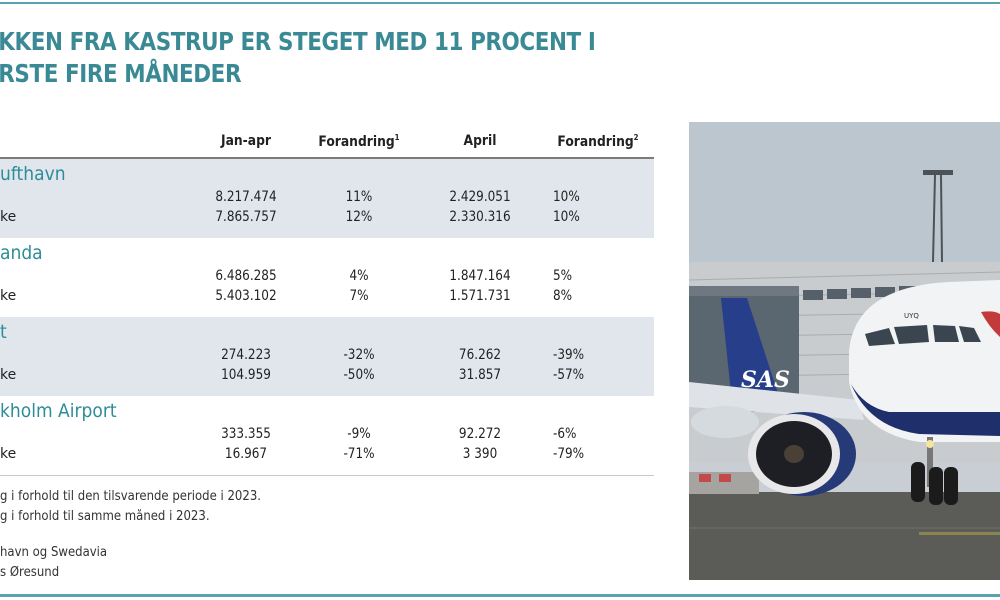 The height and width of the screenshot is (600, 1000). What do you see at coordinates (911, 316) in the screenshot?
I see `aircraft-registration: UYQ` at bounding box center [911, 316].